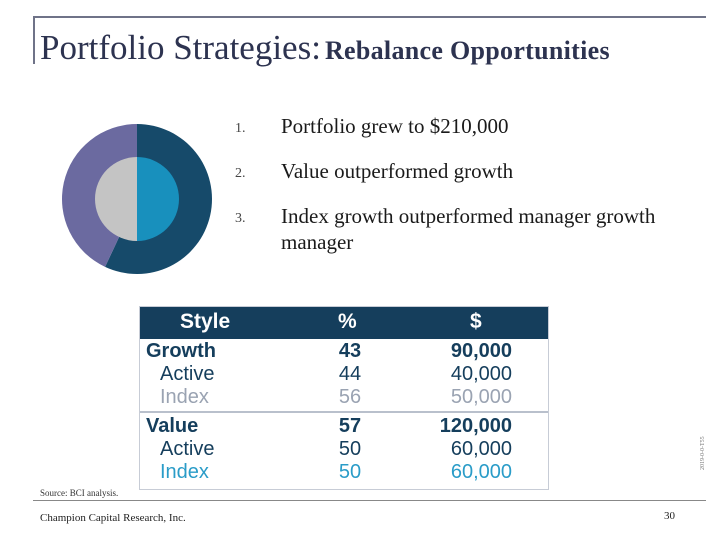 The height and width of the screenshot is (540, 720). I want to click on slide-id: 2019-0-0-T55, so click(703, 453).